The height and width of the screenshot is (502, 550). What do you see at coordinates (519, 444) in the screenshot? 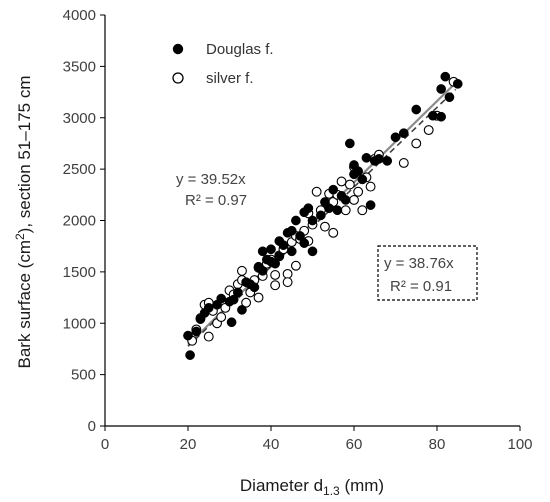
I see `x-tick-label: 100` at bounding box center [519, 444].